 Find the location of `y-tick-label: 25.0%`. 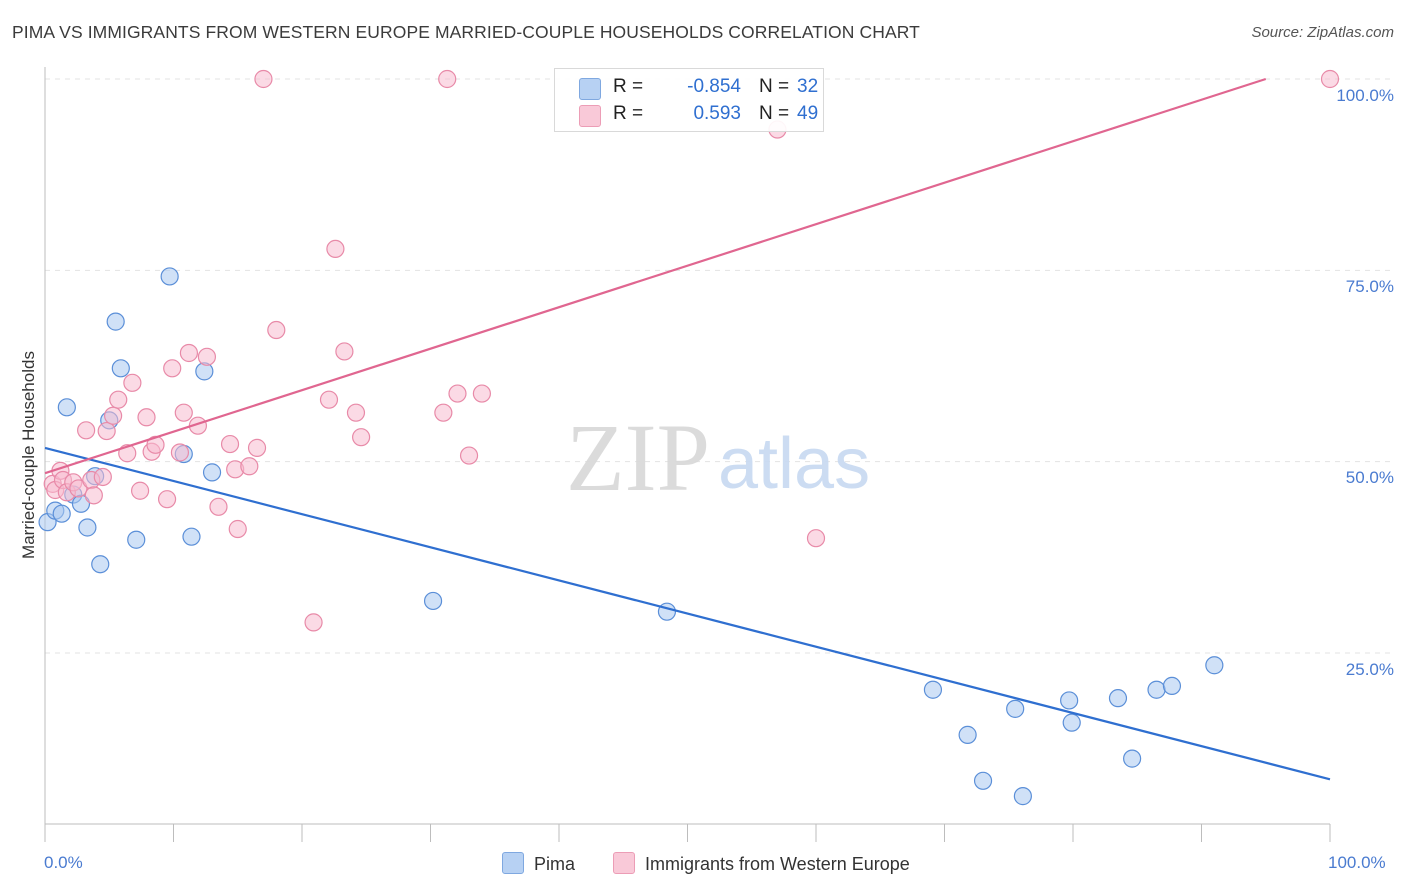

y-tick-label: 25.0% is located at coordinates (1369, 669).